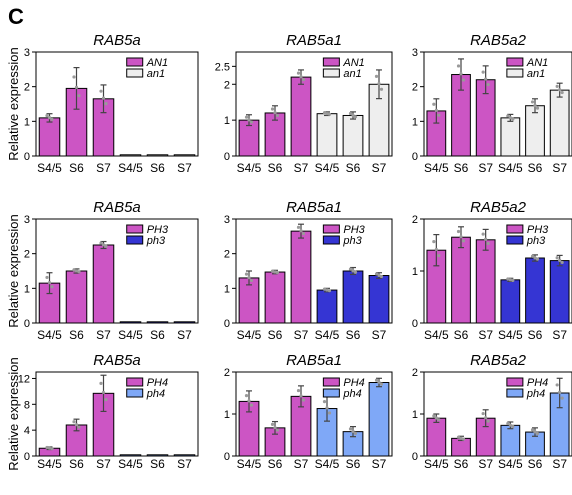 The image size is (572, 495). Describe the element at coordinates (155, 394) in the screenshot. I see `legend-label: ph4` at that location.